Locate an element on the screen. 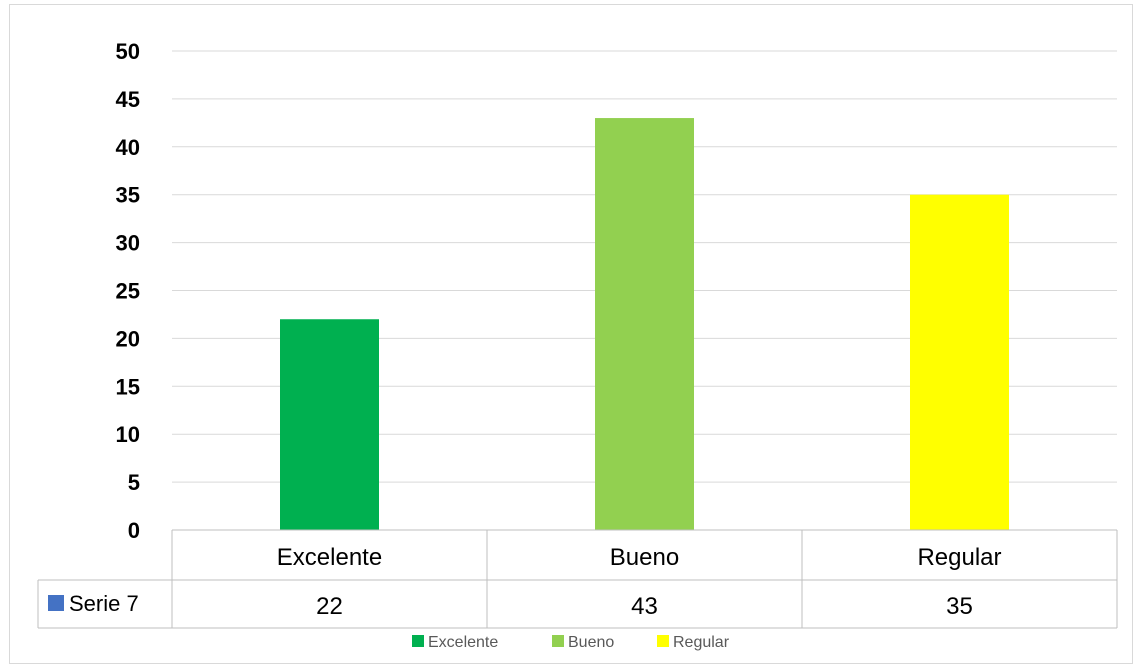 The width and height of the screenshot is (1134, 665). bar-bueno is located at coordinates (644, 324).